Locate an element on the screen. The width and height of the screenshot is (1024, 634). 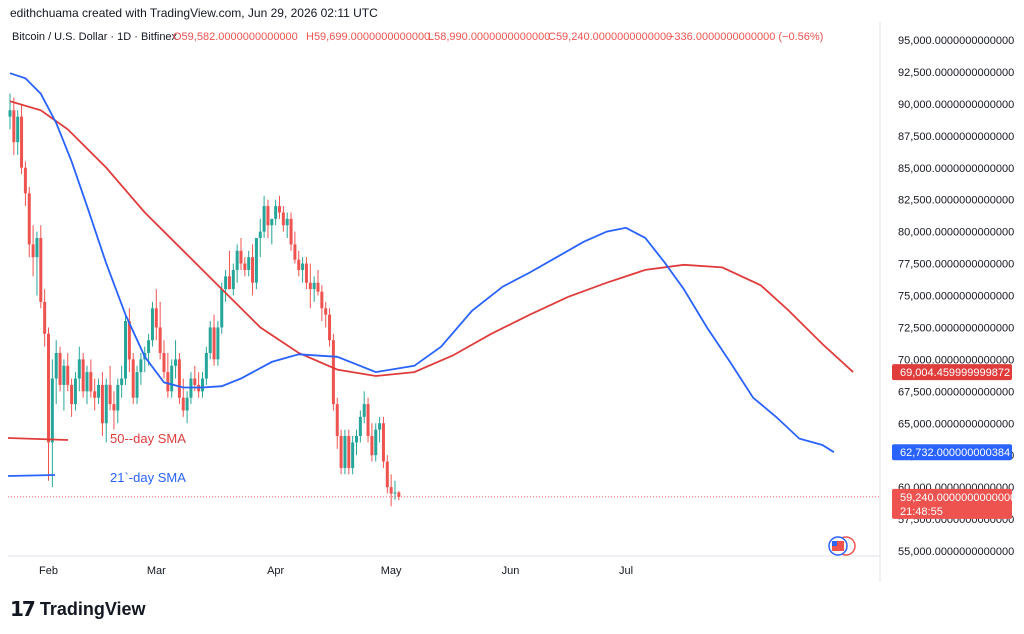
flag-icon is located at coordinates (842, 546).